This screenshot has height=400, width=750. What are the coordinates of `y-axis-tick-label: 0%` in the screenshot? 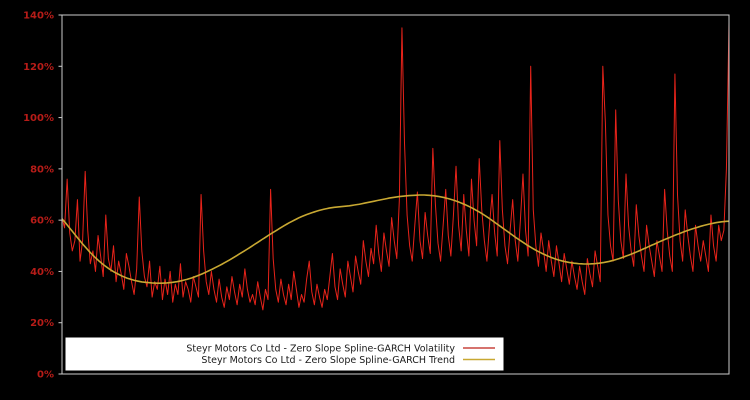 It's located at (45, 375).